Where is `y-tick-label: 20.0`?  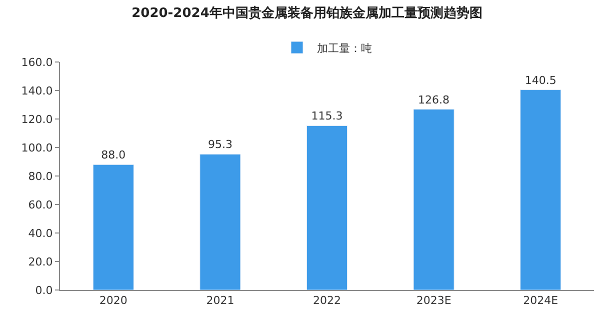
y-tick-label: 20.0 is located at coordinates (40, 261).